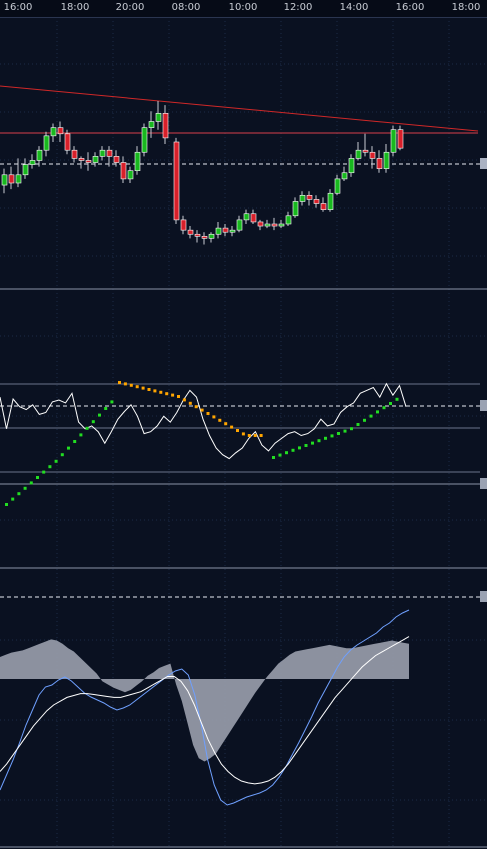 Image resolution: width=487 pixels, height=849 pixels. Describe the element at coordinates (483, 163) in the screenshot. I see `price-level-handle` at that location.